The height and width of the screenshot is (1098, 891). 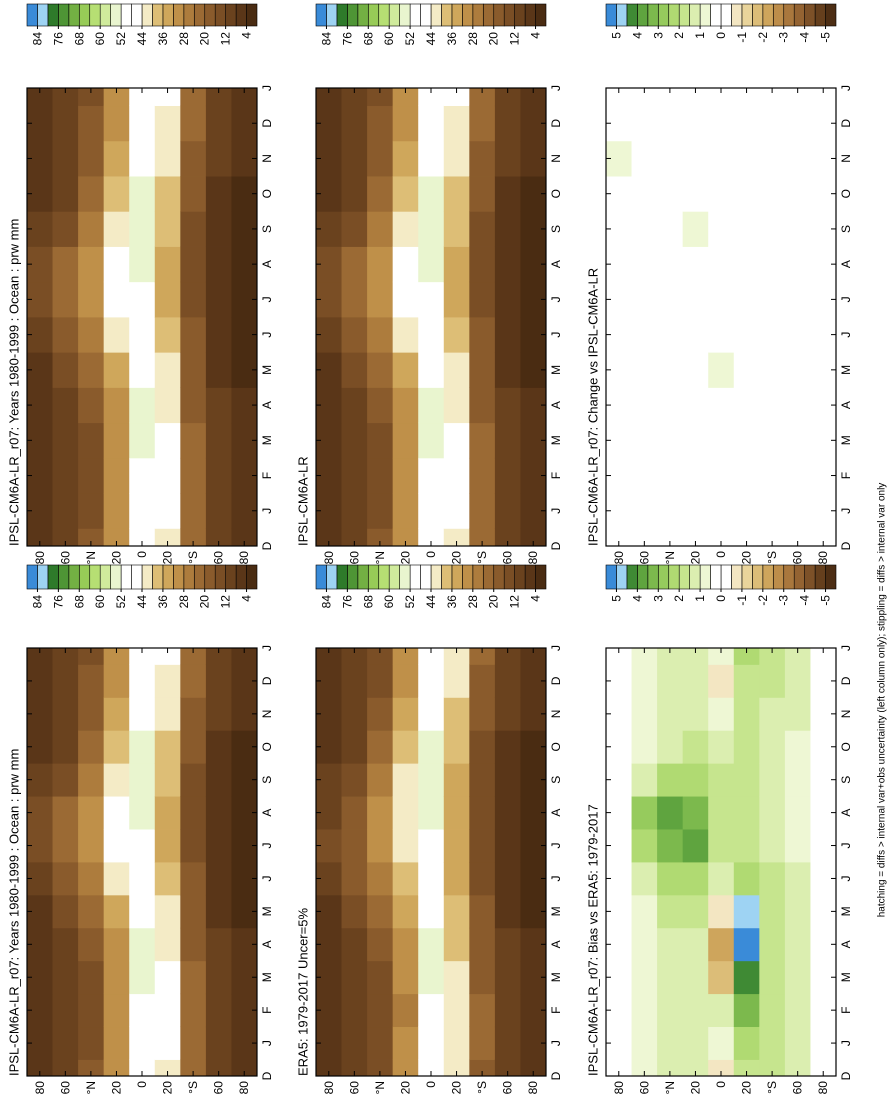 What do you see at coordinates (121, 39) in the screenshot?
I see `colorbar-label: 52` at bounding box center [121, 39].